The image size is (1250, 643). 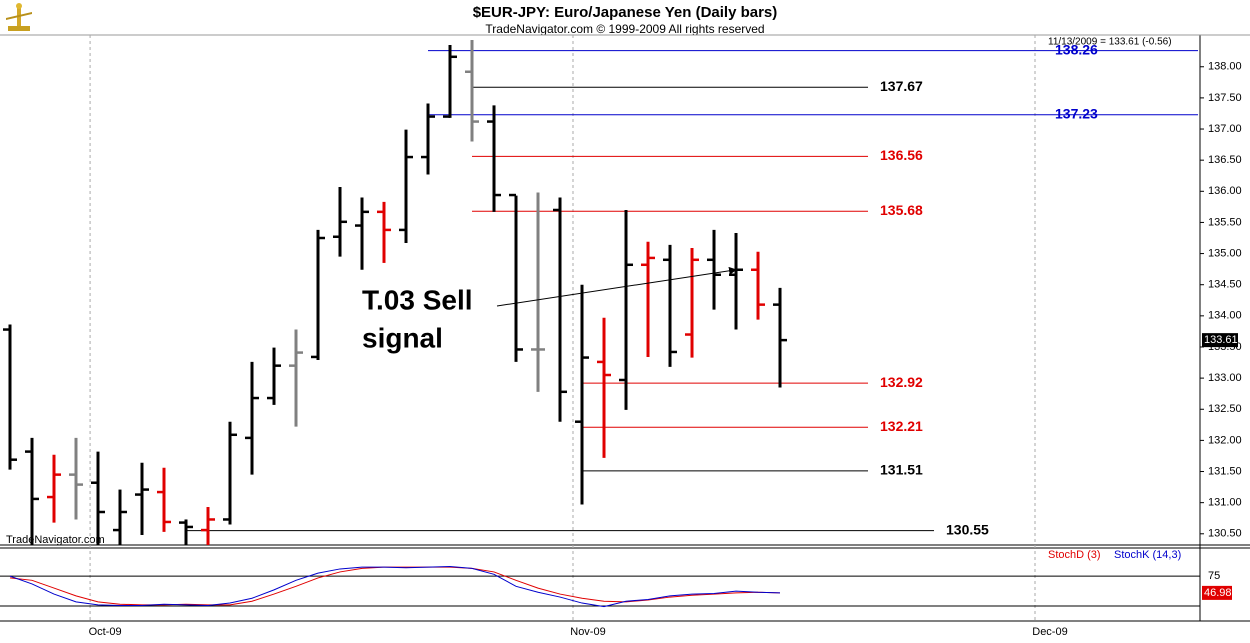 I want to click on y-tick-label: 131.50, so click(x=1225, y=471).